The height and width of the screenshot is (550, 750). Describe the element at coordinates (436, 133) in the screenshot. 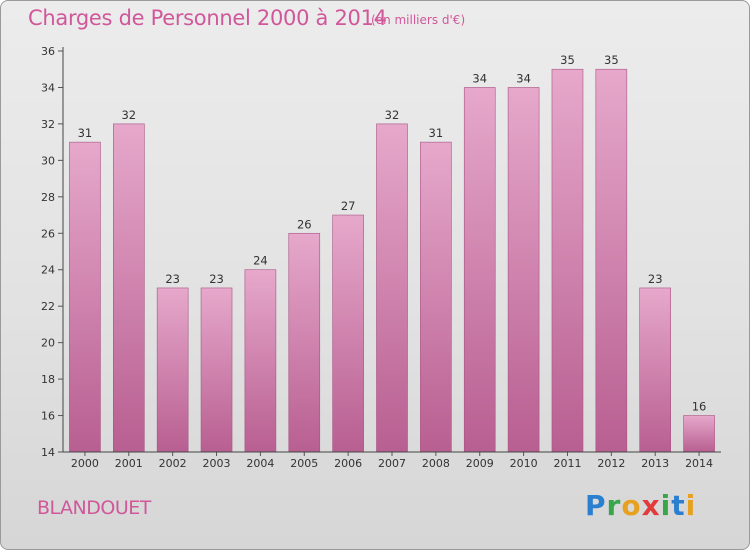

I see `value-label-2008: 31` at that location.